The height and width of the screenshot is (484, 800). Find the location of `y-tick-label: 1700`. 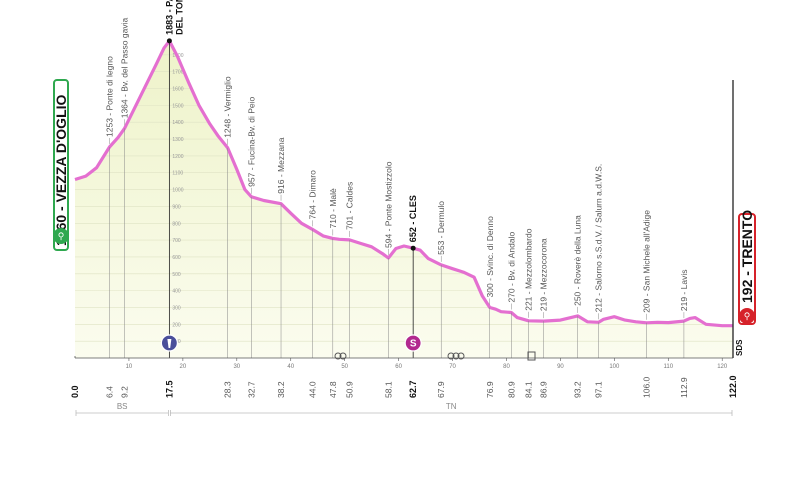

y-tick-label: 1700 is located at coordinates (177, 73).